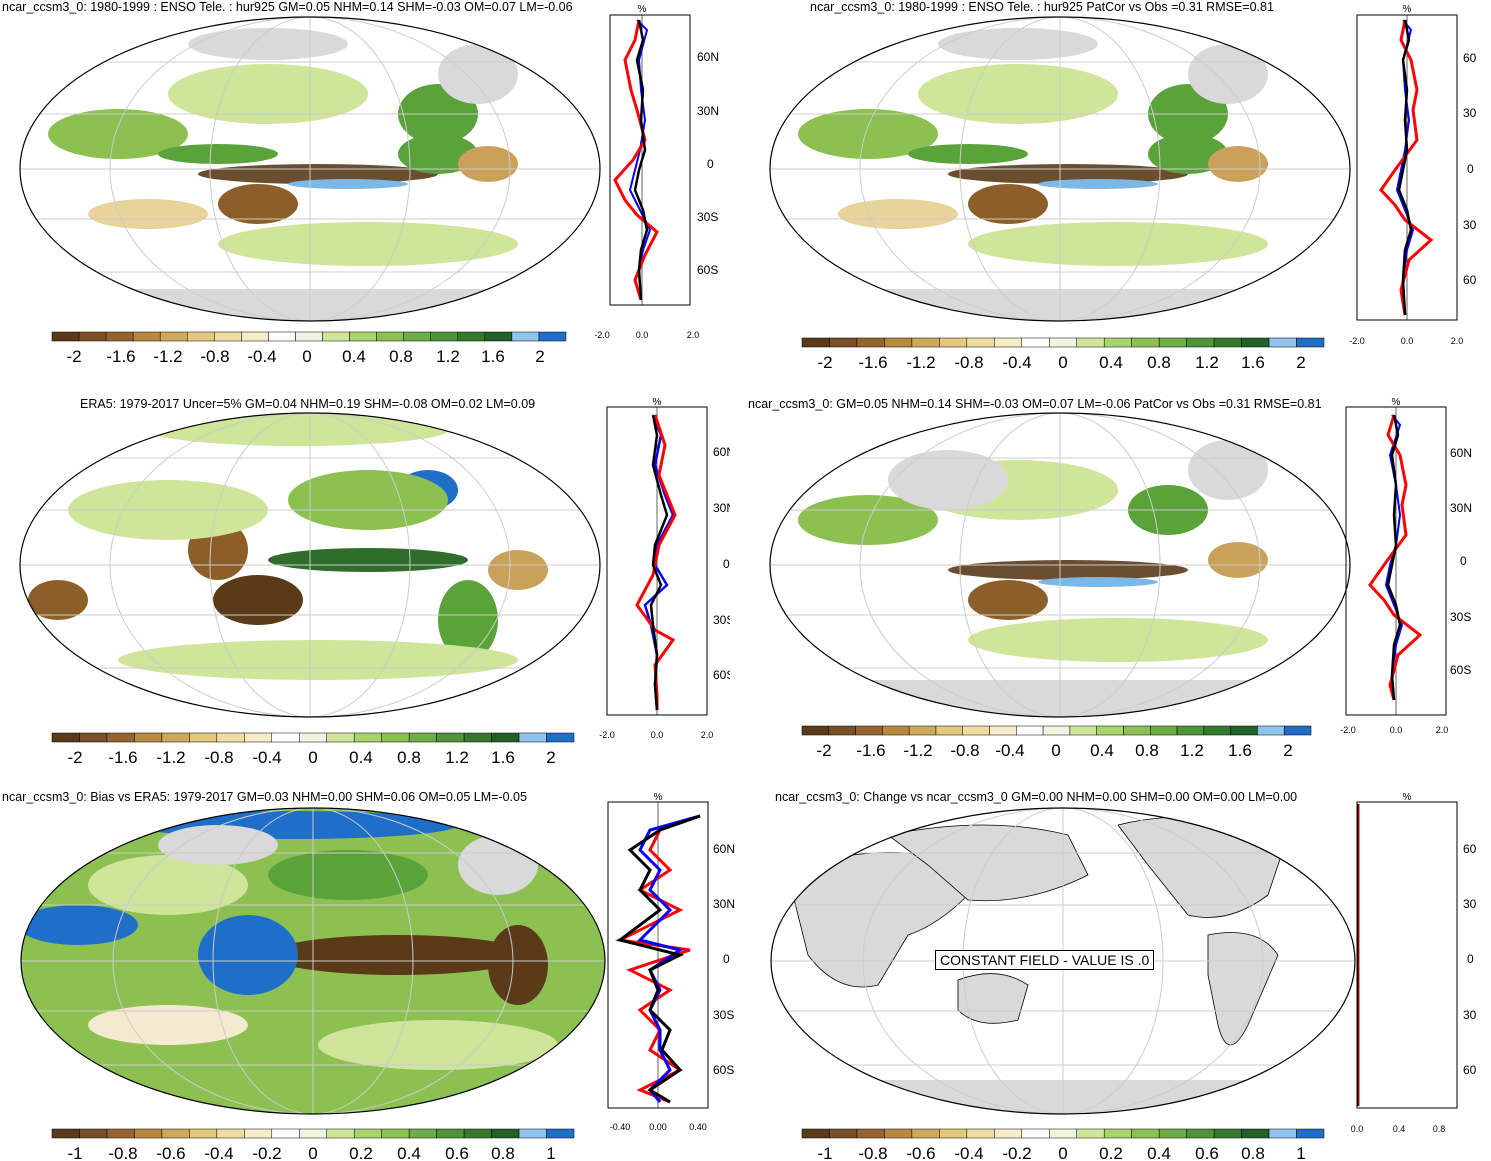  I want to click on constant-field-note: CONSTANT FIELD - VALUE IS .0, so click(1045, 960).